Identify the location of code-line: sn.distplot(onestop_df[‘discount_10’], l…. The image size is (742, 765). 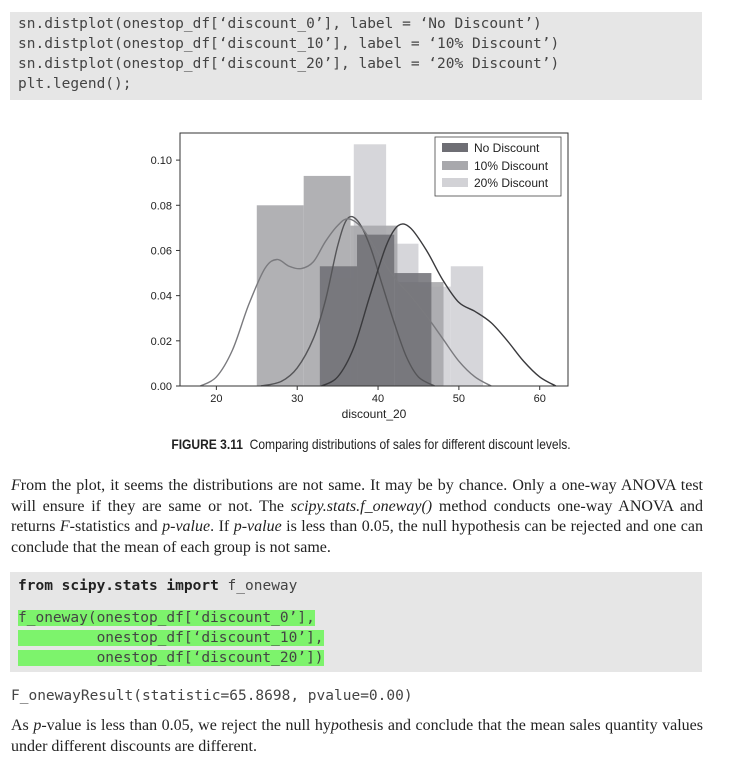
(289, 44).